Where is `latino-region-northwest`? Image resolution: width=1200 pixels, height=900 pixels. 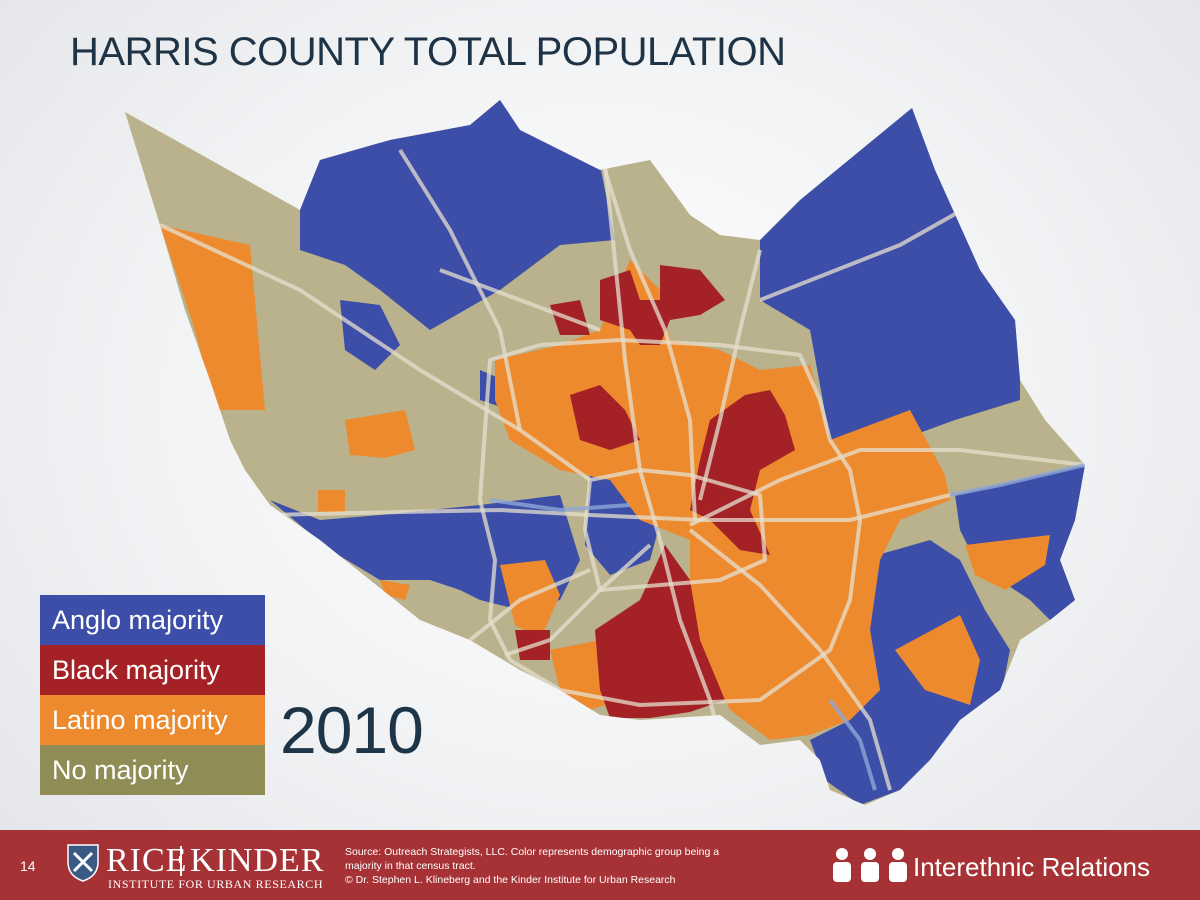
latino-region-northwest is located at coordinates (212, 317).